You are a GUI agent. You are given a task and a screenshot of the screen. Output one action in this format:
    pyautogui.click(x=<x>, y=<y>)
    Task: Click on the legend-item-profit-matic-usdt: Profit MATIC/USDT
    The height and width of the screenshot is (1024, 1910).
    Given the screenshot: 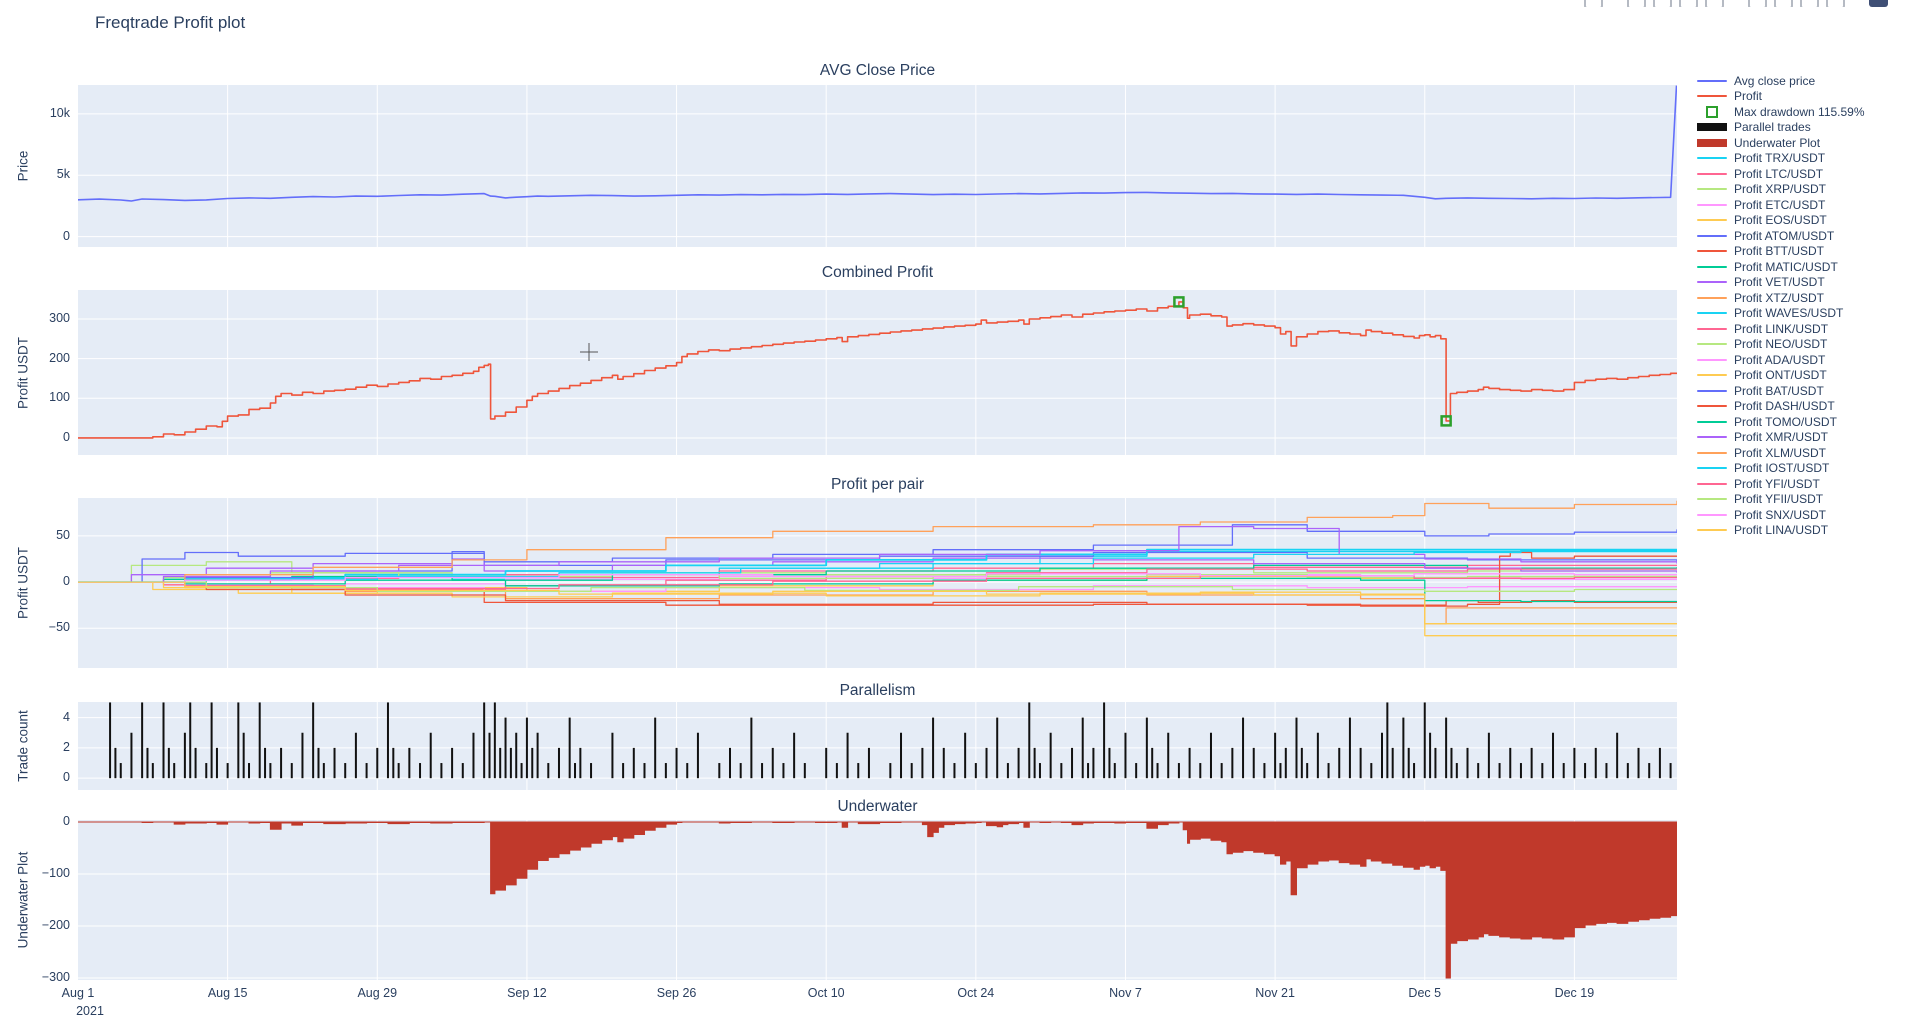 What is the action you would take?
    pyautogui.click(x=1781, y=267)
    